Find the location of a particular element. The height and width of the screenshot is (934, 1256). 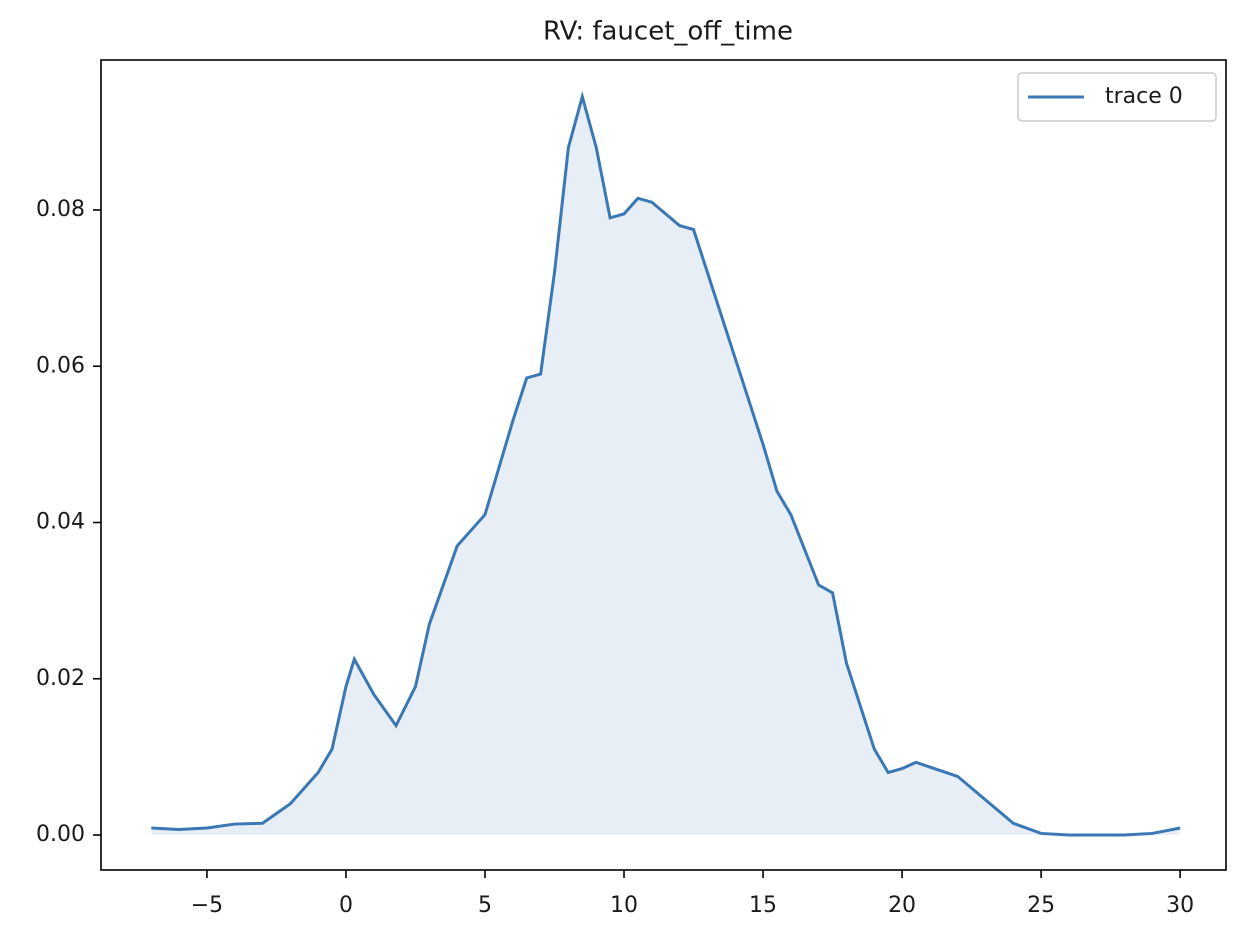

y-tick-label: 0.02 is located at coordinates (60, 678).